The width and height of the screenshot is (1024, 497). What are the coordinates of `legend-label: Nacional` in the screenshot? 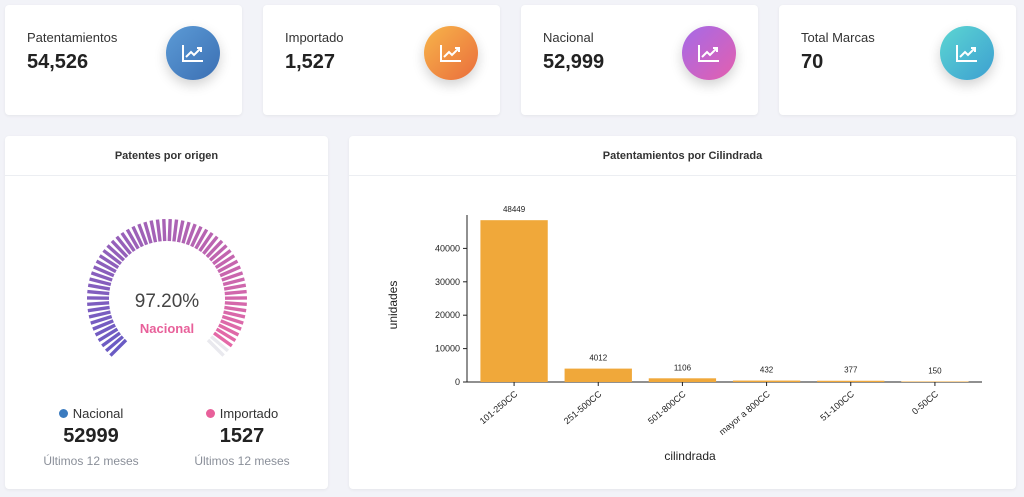 It's located at (98, 413).